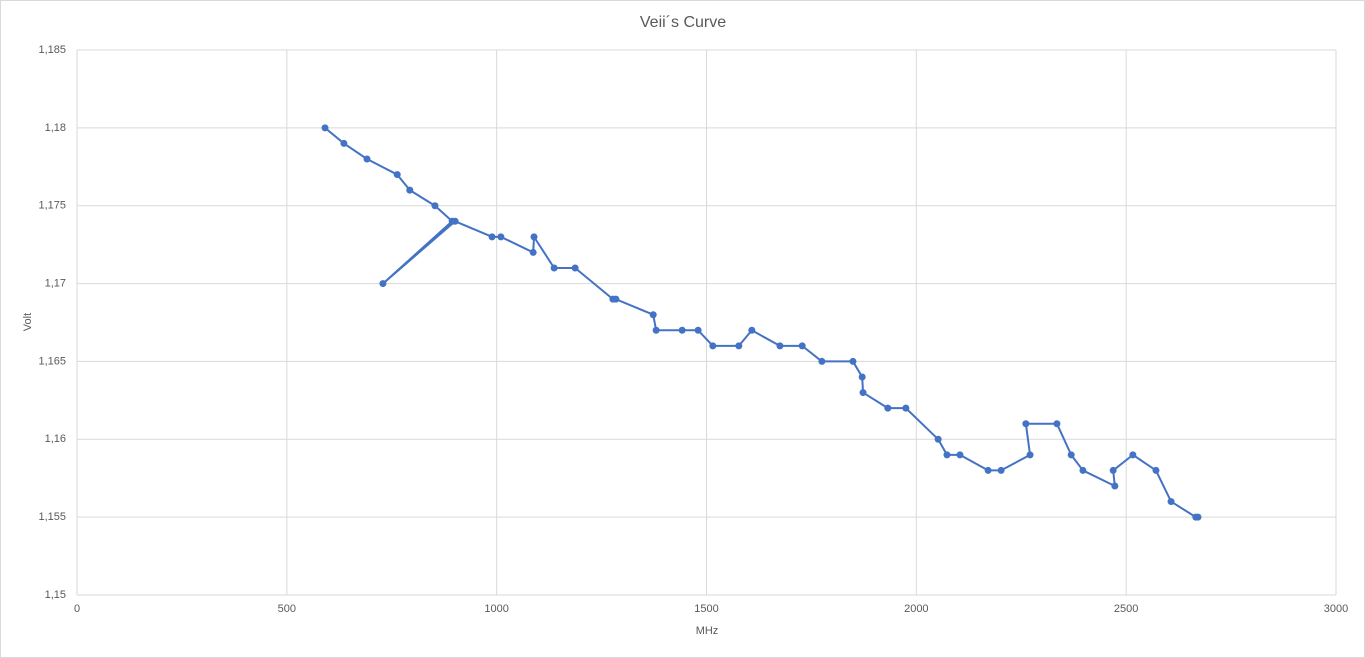 Image resolution: width=1365 pixels, height=658 pixels. What do you see at coordinates (52, 50) in the screenshot?
I see `y-tick-label: 1,185` at bounding box center [52, 50].